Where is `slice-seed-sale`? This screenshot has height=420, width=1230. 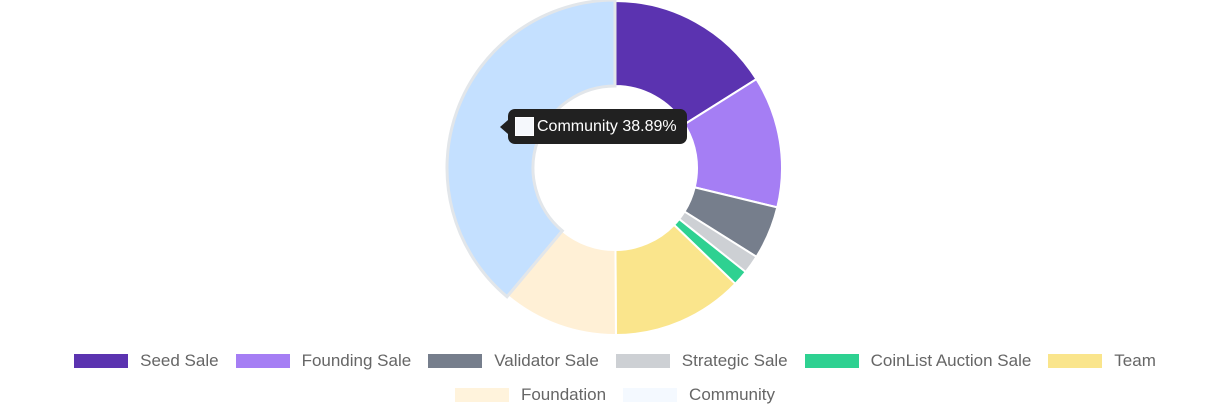
slice-seed-sale is located at coordinates (686, 63).